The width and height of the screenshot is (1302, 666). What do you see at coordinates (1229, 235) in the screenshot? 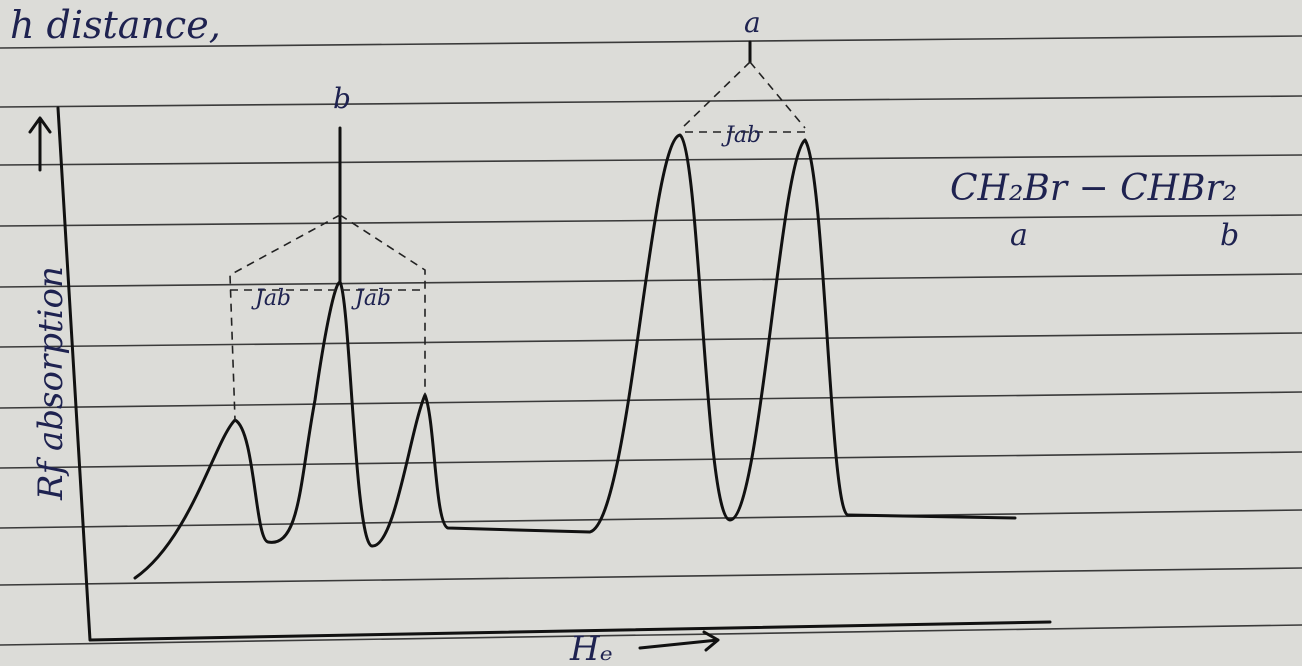
I see `formula-label: b` at bounding box center [1229, 235].